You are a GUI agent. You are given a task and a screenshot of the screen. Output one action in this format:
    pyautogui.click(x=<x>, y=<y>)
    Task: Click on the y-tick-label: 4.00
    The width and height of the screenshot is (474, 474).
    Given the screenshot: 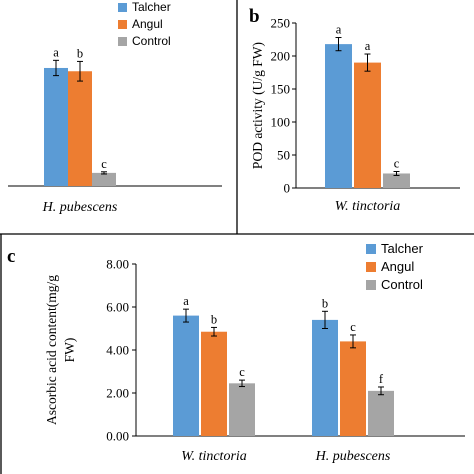 What is the action you would take?
    pyautogui.click(x=117, y=350)
    